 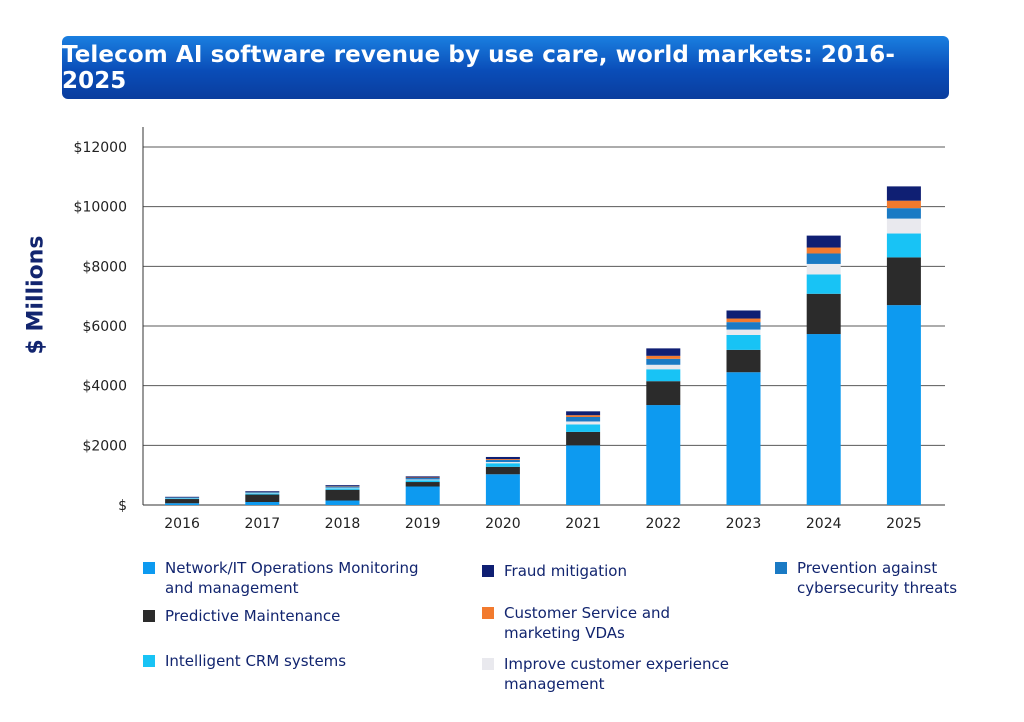 I want to click on y-tick-label: $8000, so click(x=104, y=267).